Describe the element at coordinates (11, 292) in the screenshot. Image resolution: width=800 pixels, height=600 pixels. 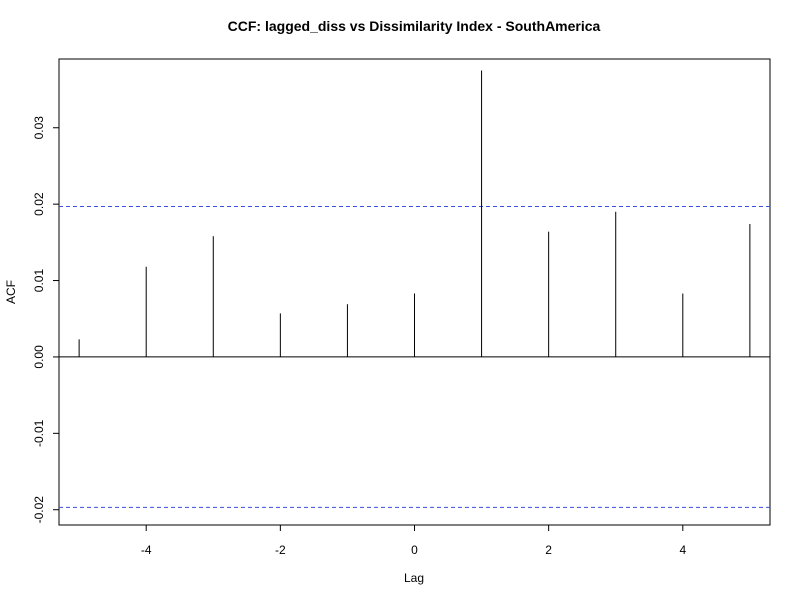
I see `y-axis-label: ACF` at that location.